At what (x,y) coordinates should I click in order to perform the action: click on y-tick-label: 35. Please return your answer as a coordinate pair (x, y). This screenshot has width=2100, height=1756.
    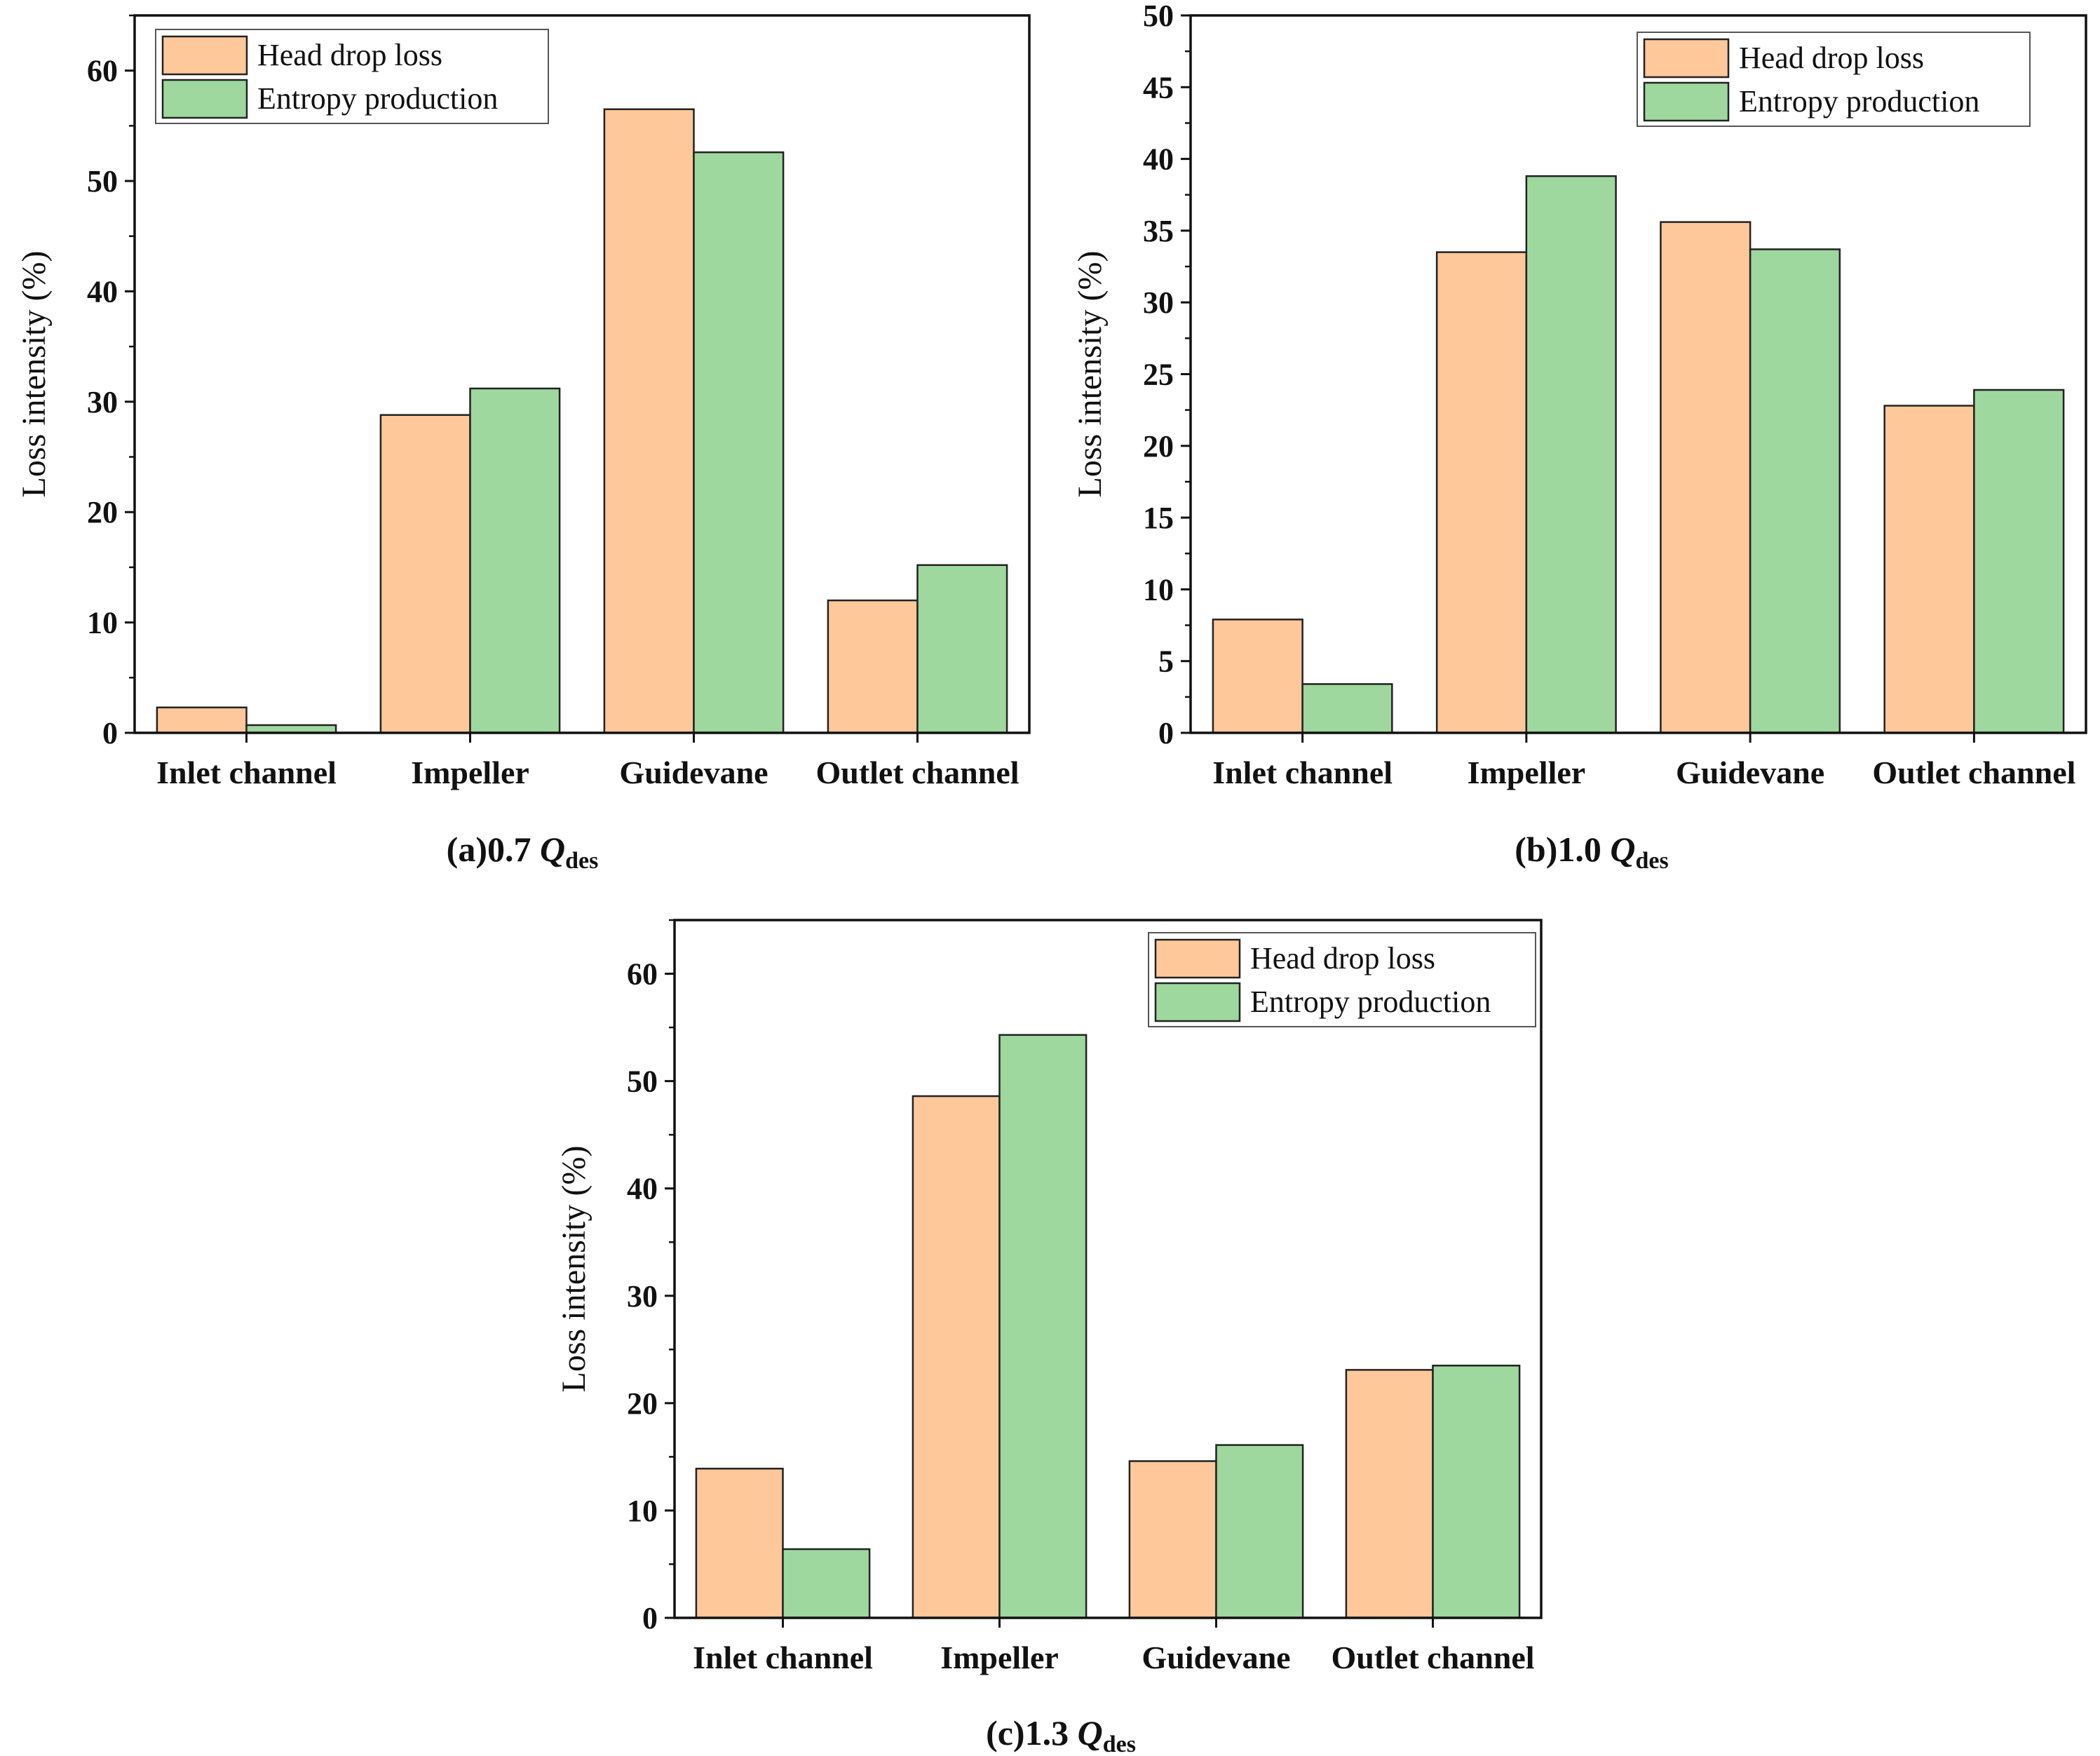
    Looking at the image, I should click on (1158, 231).